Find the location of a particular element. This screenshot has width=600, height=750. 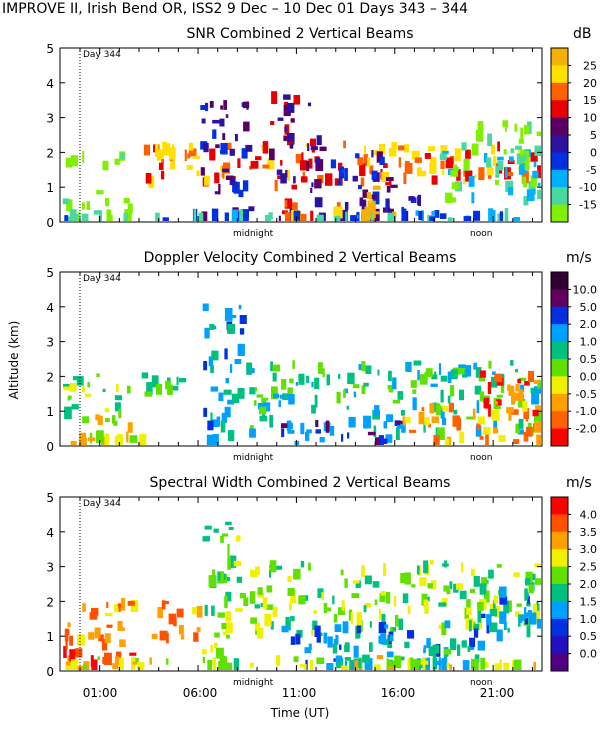

width-colorbar-label: 0.5 is located at coordinates (589, 636).